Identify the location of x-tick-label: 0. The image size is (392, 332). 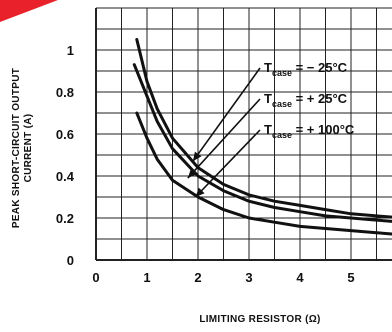
(95, 277).